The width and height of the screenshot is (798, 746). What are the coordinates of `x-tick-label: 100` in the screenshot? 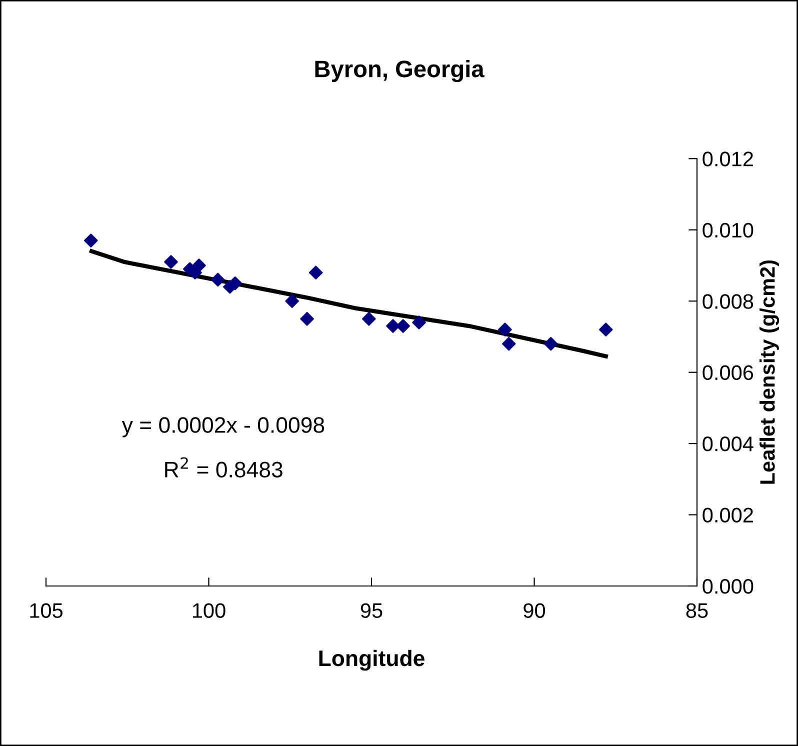 It's located at (209, 610).